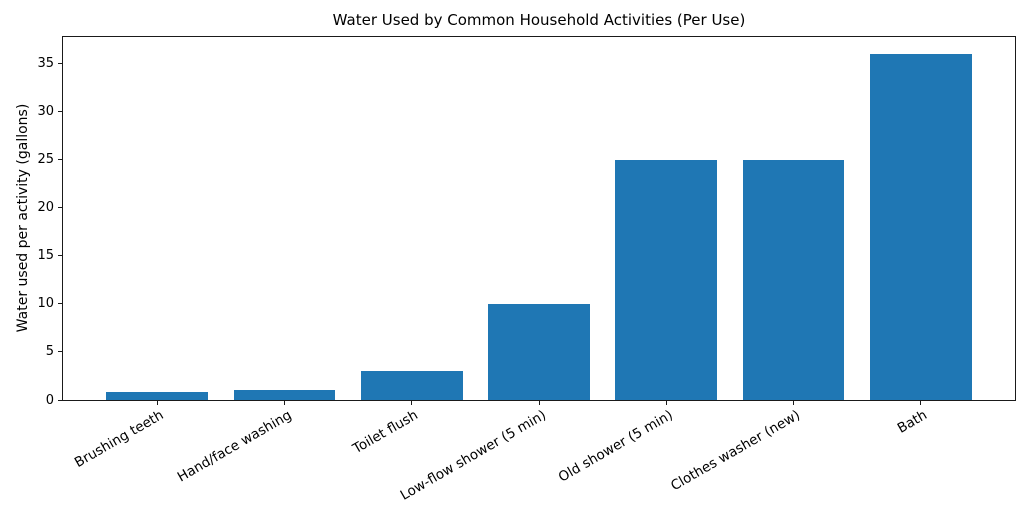  What do you see at coordinates (411, 385) in the screenshot?
I see `bar-toilet-flush` at bounding box center [411, 385].